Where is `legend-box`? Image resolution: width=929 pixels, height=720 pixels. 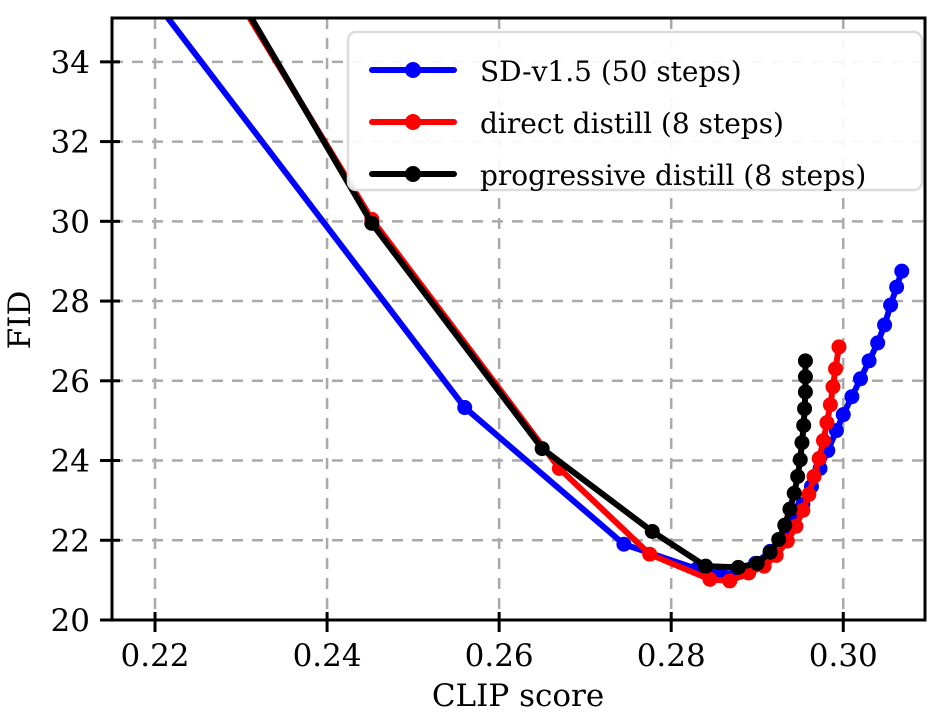 legend-box is located at coordinates (635, 111).